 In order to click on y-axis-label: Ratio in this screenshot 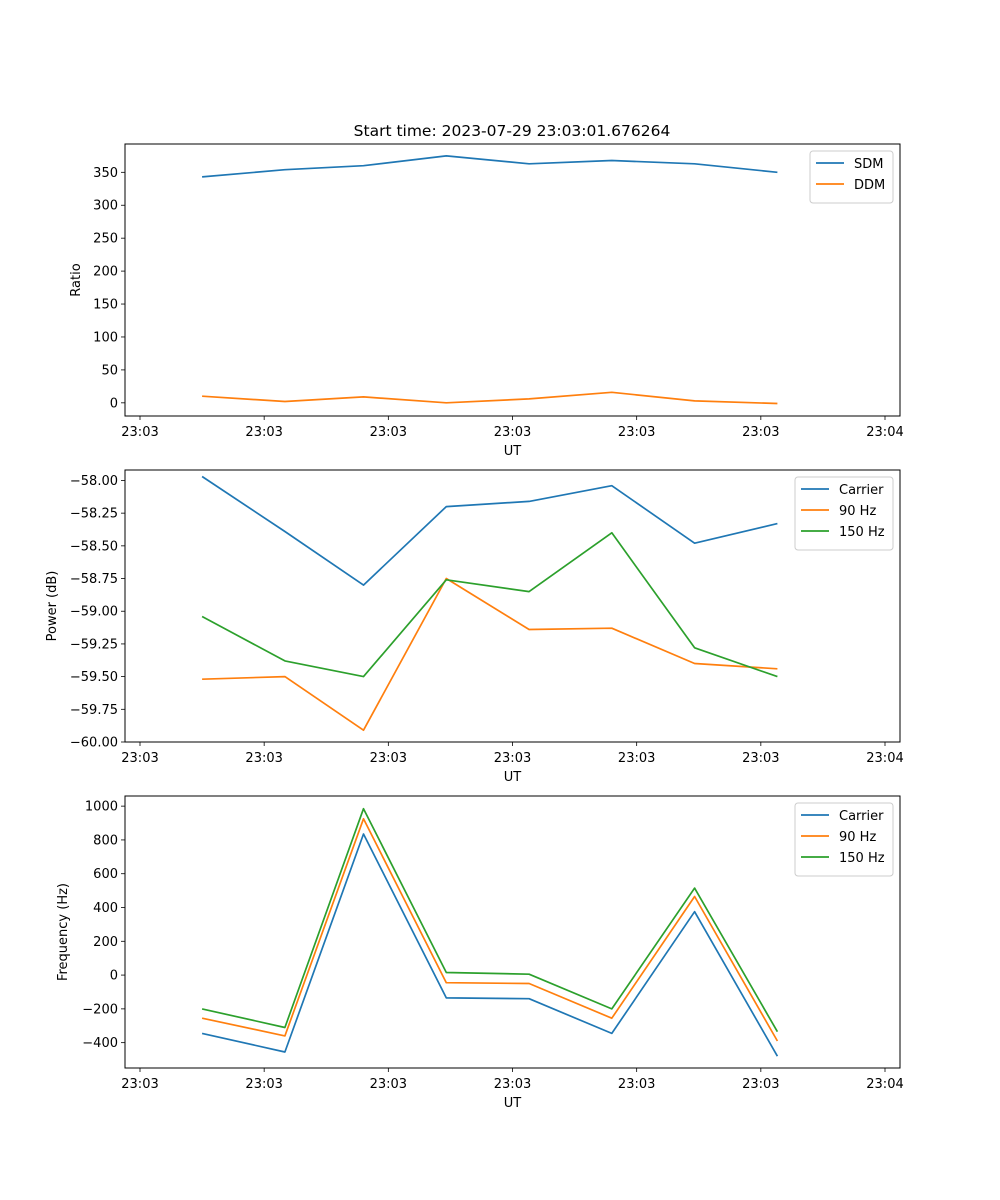, I will do `click(76, 279)`.